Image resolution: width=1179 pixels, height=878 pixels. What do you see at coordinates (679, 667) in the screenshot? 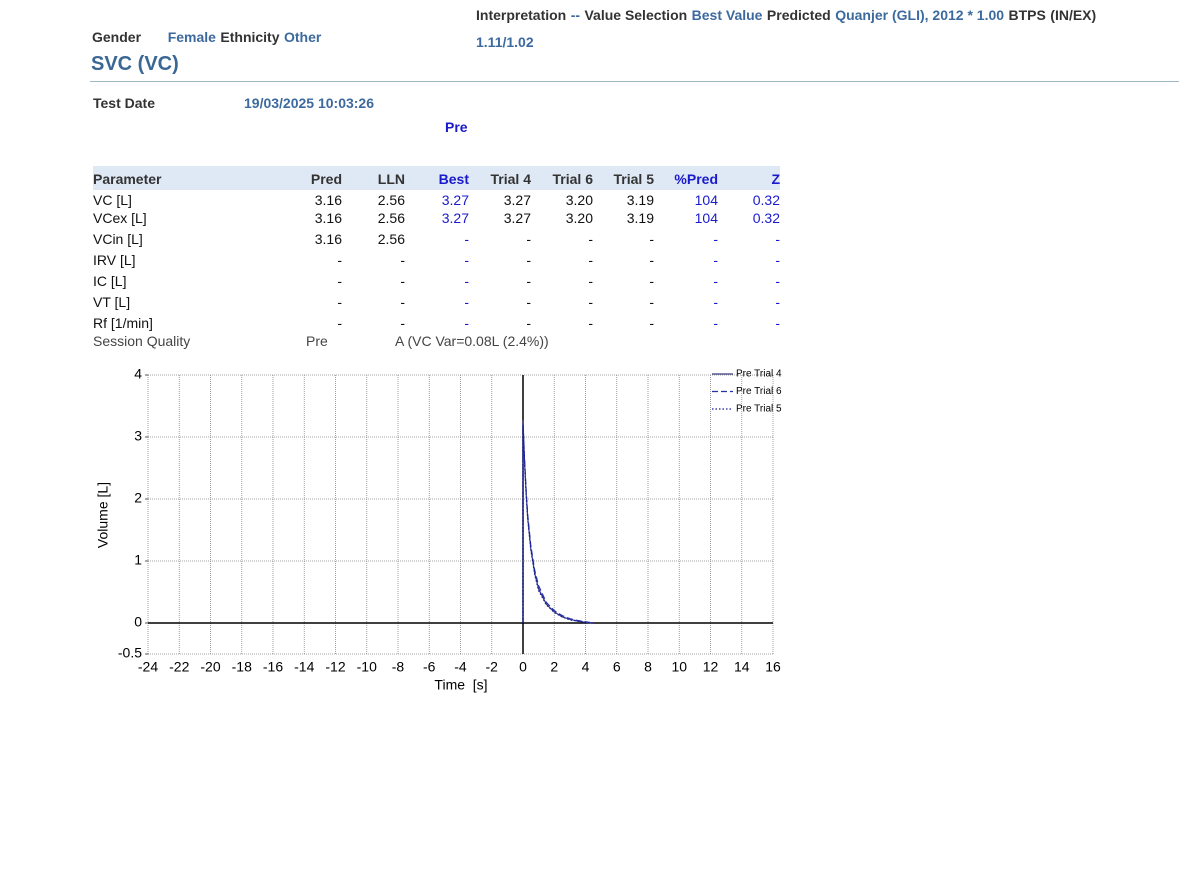
I see `x-tick-label: 10` at bounding box center [679, 667].